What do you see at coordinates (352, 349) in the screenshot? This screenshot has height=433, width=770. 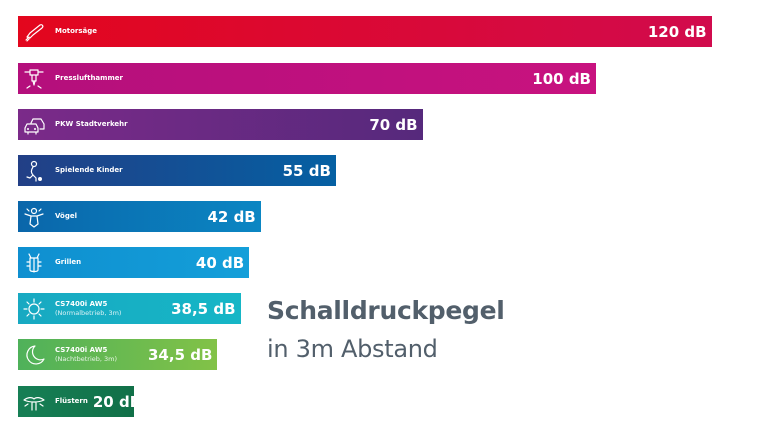 I see `chart-subtitle: in 3m Abstand` at bounding box center [352, 349].